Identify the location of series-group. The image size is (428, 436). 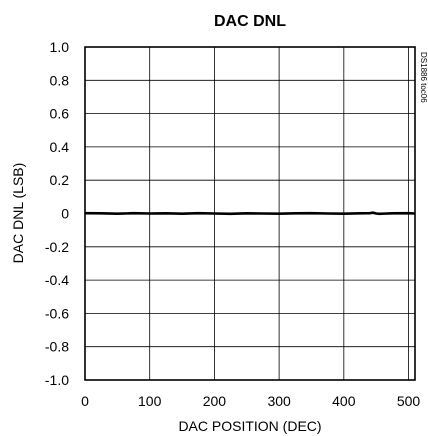
(250, 213).